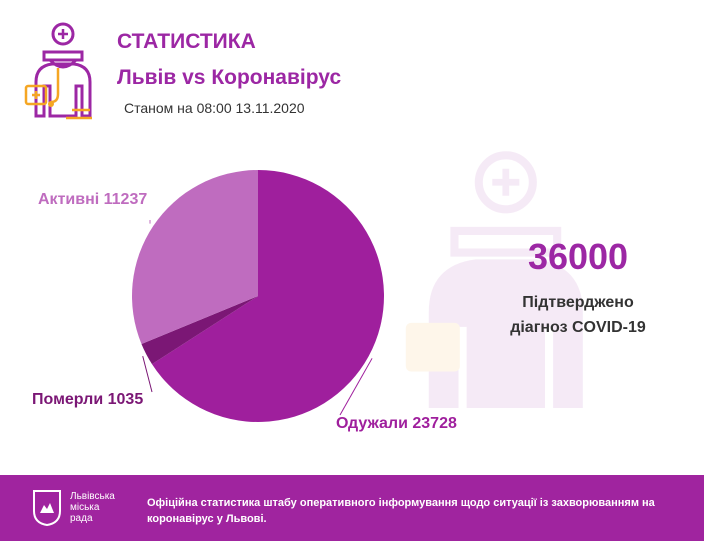  Describe the element at coordinates (87, 399) in the screenshot. I see `pie-slice-label-1: Померли 1035` at that location.